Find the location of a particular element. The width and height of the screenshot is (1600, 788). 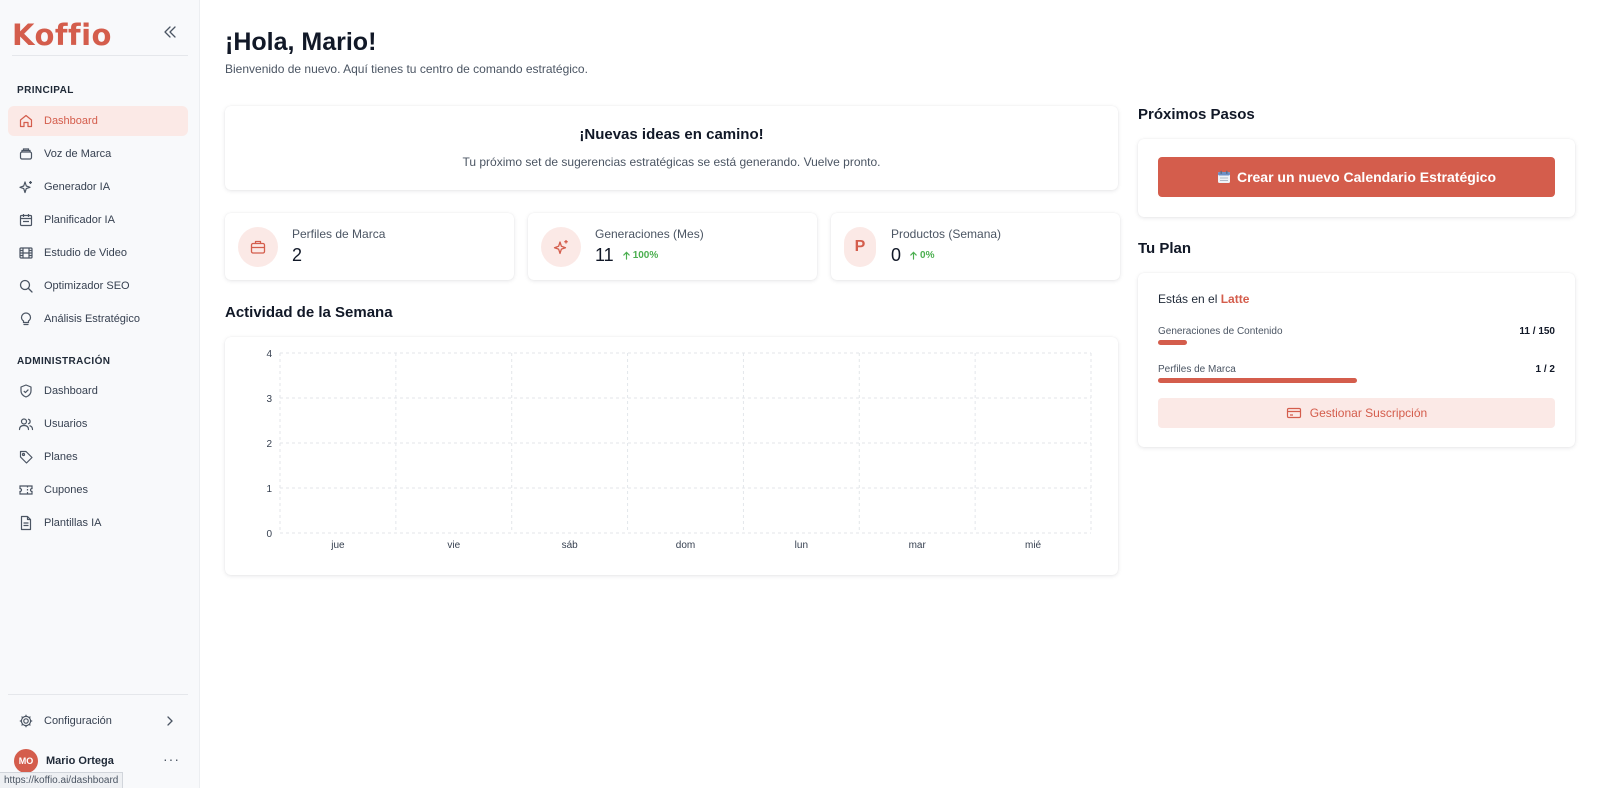

x-tick-label: lun is located at coordinates (801, 545).